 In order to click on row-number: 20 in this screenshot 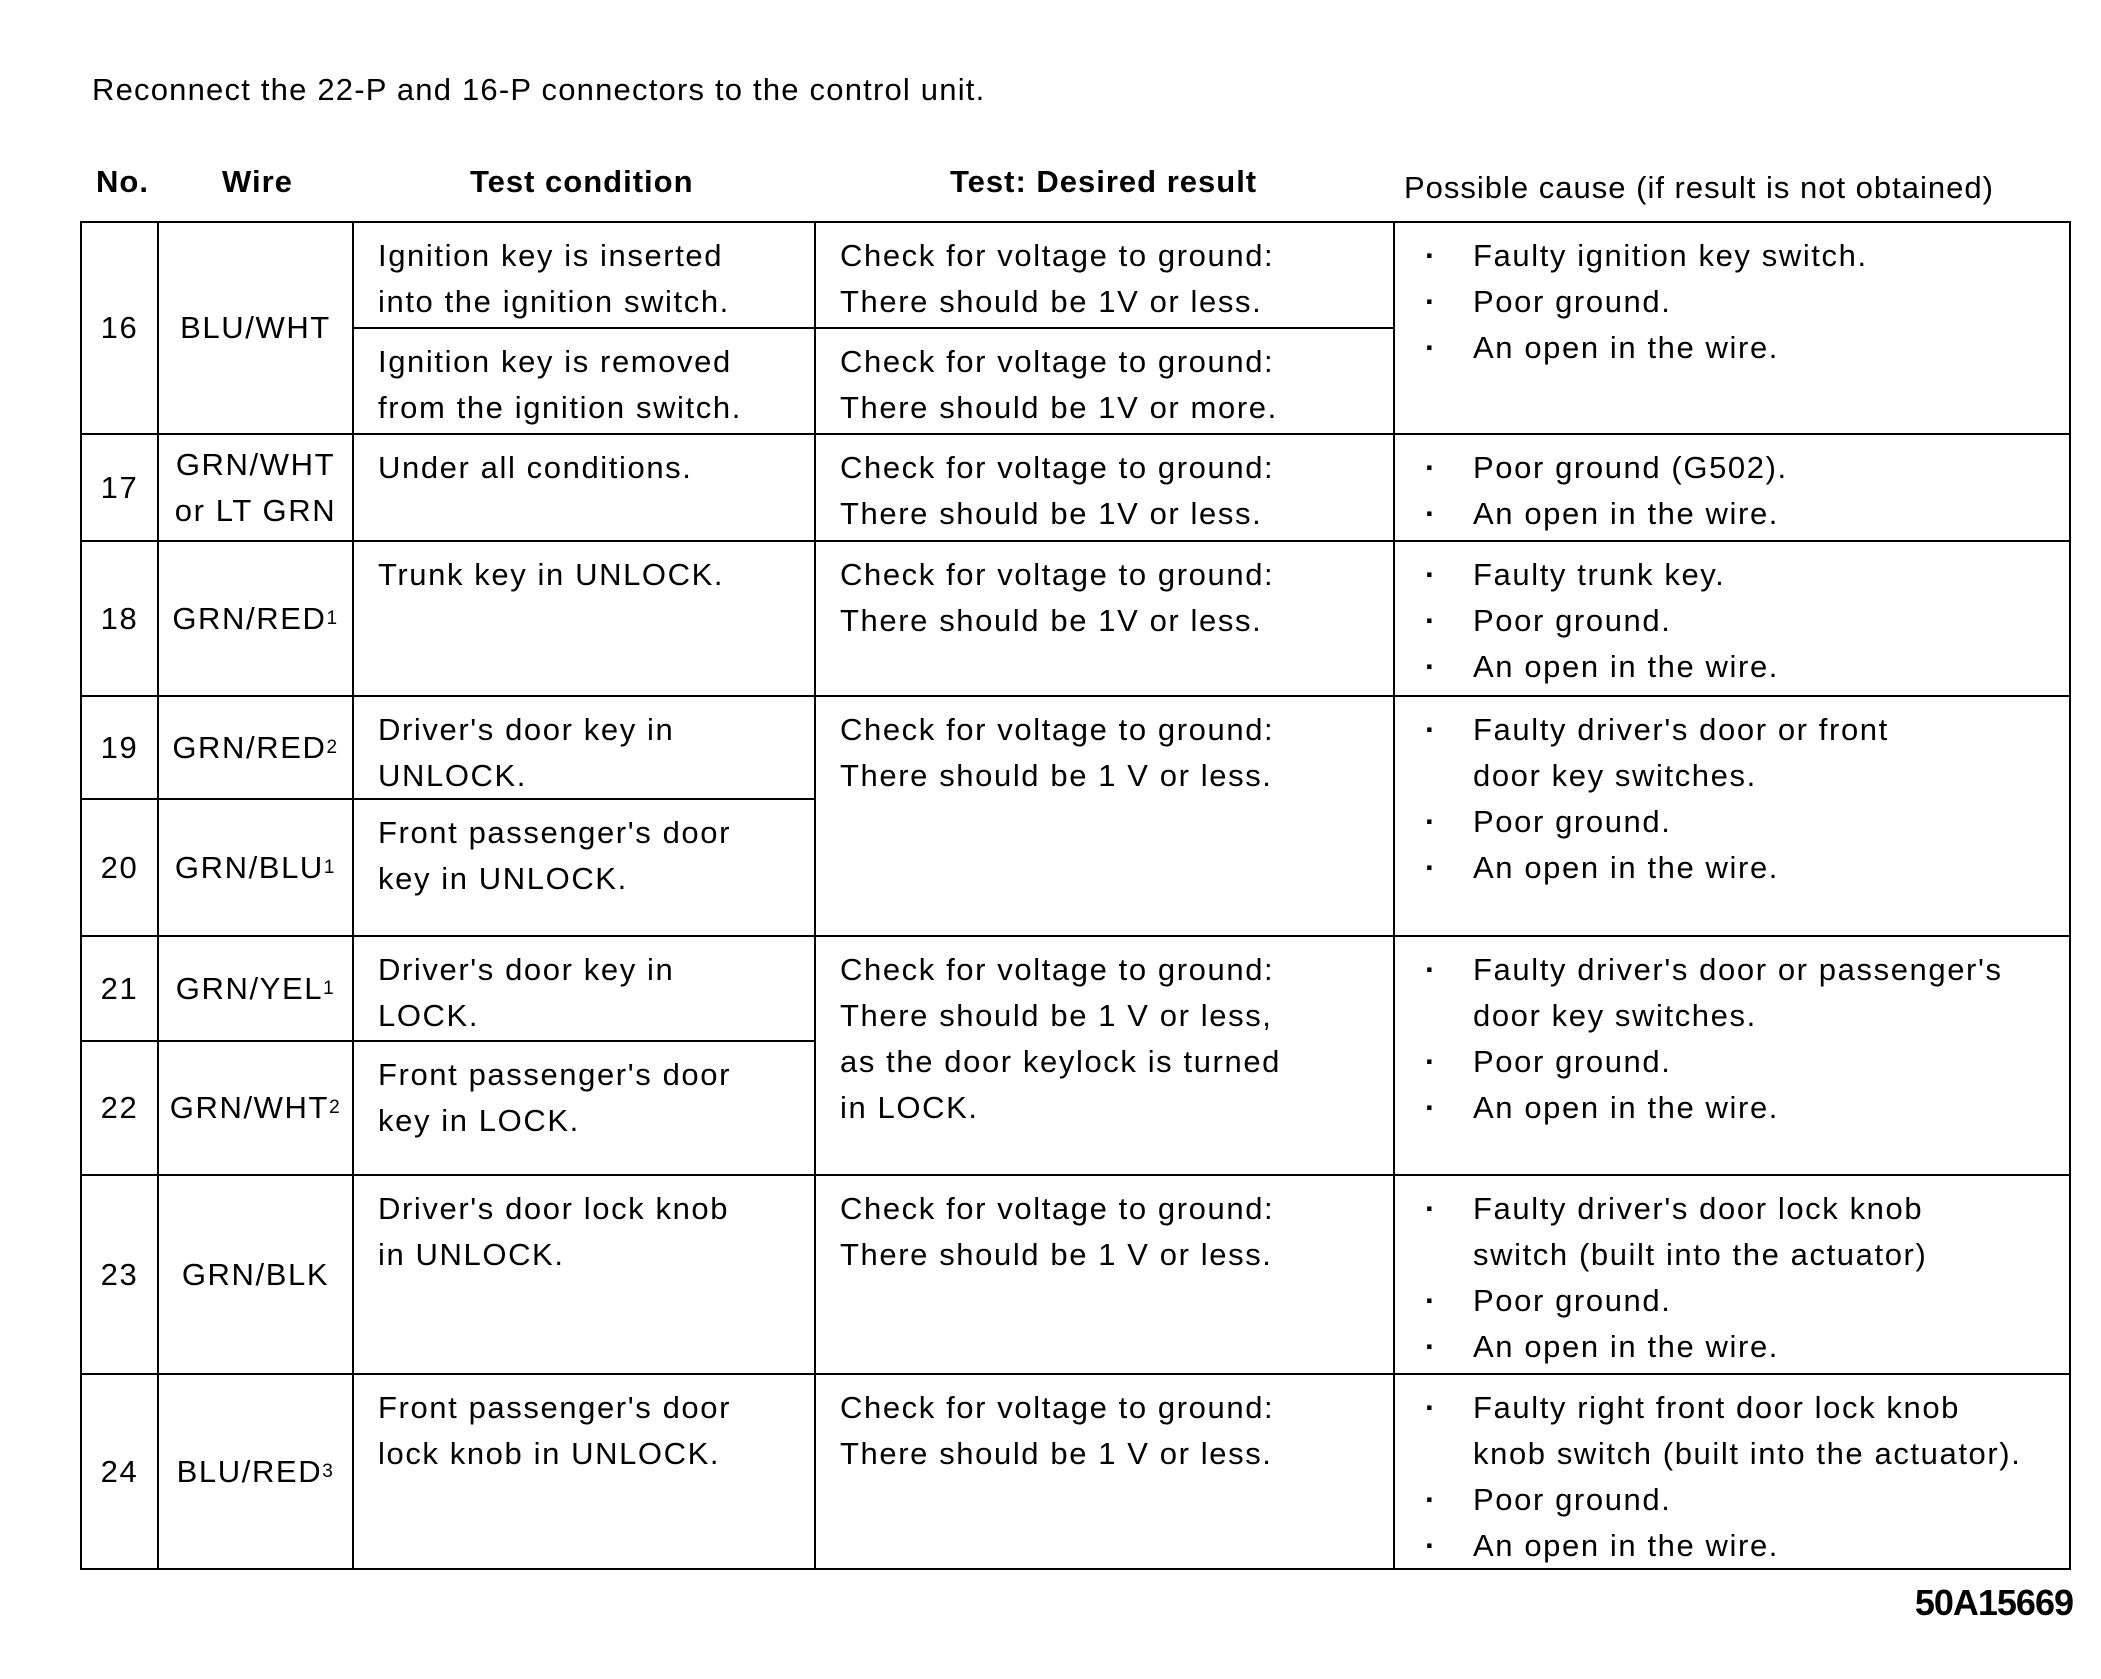, I will do `click(119, 867)`.